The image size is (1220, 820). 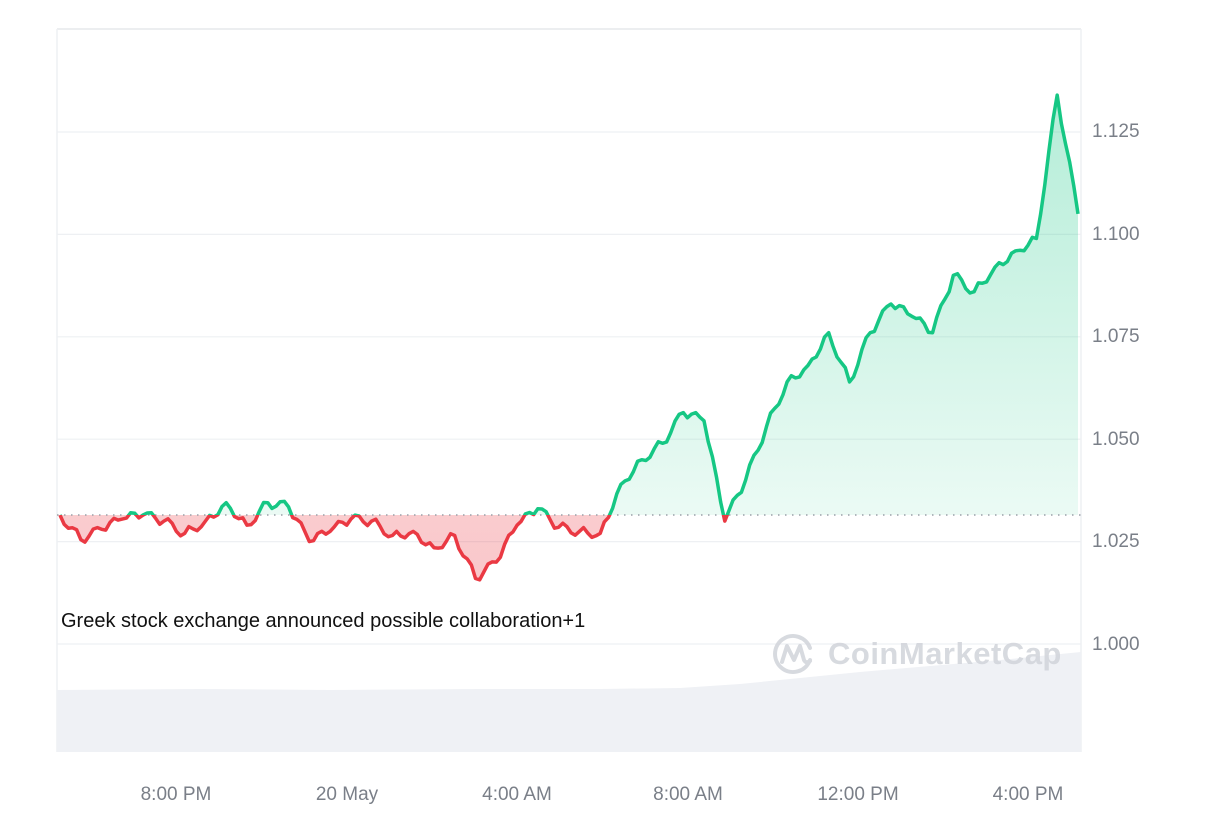 What do you see at coordinates (1116, 234) in the screenshot?
I see `y-tick-label: 1.100` at bounding box center [1116, 234].